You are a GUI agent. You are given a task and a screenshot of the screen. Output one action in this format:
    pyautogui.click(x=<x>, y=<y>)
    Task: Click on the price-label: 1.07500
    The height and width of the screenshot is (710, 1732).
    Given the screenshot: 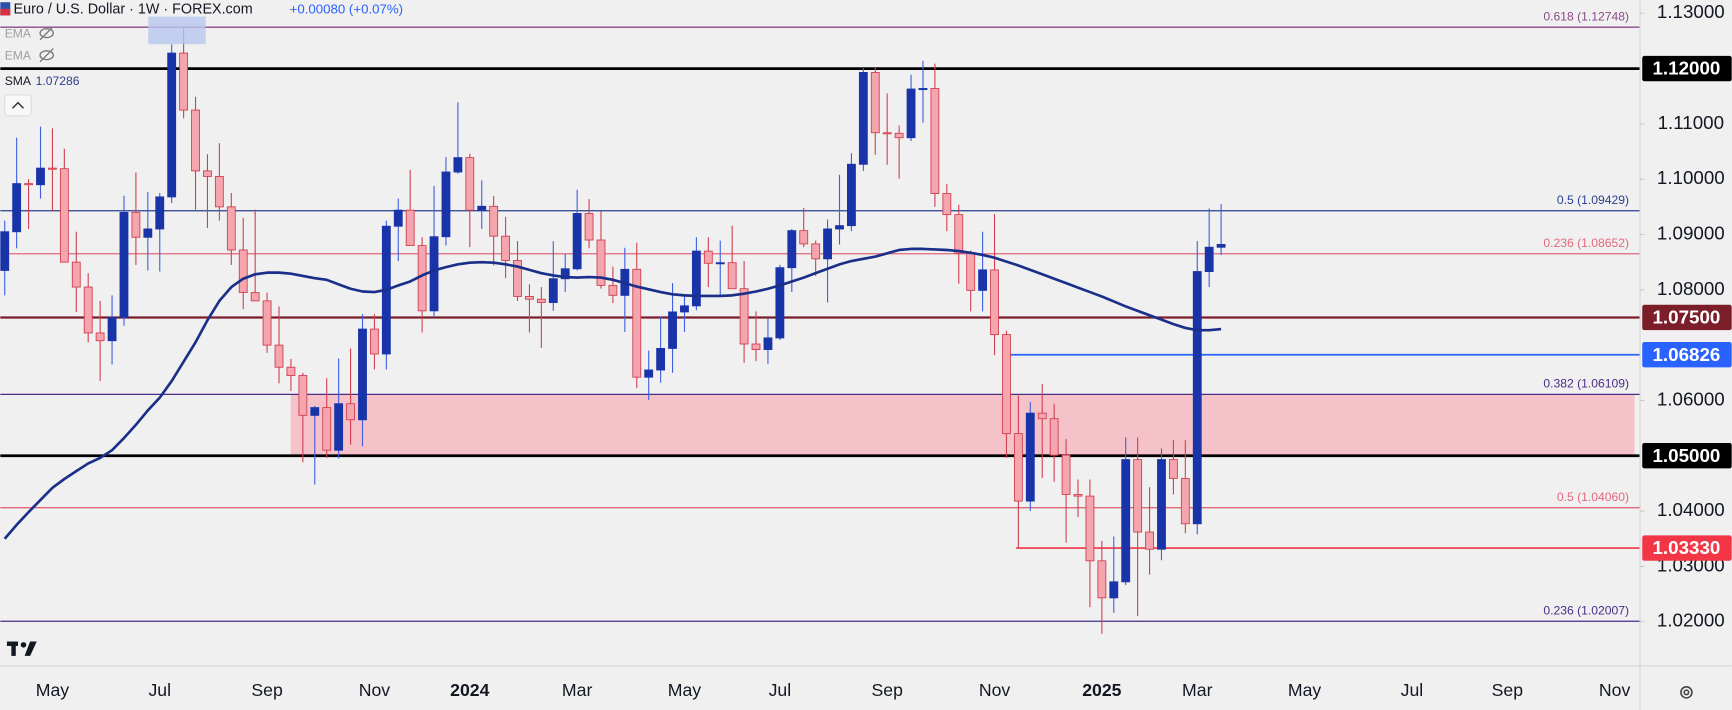 What is the action you would take?
    pyautogui.click(x=1686, y=317)
    